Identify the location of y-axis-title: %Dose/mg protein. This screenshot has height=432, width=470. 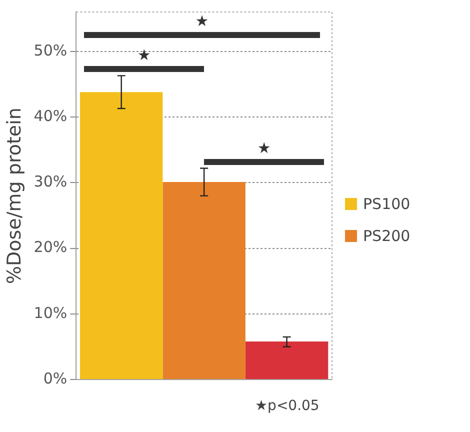
(14, 196).